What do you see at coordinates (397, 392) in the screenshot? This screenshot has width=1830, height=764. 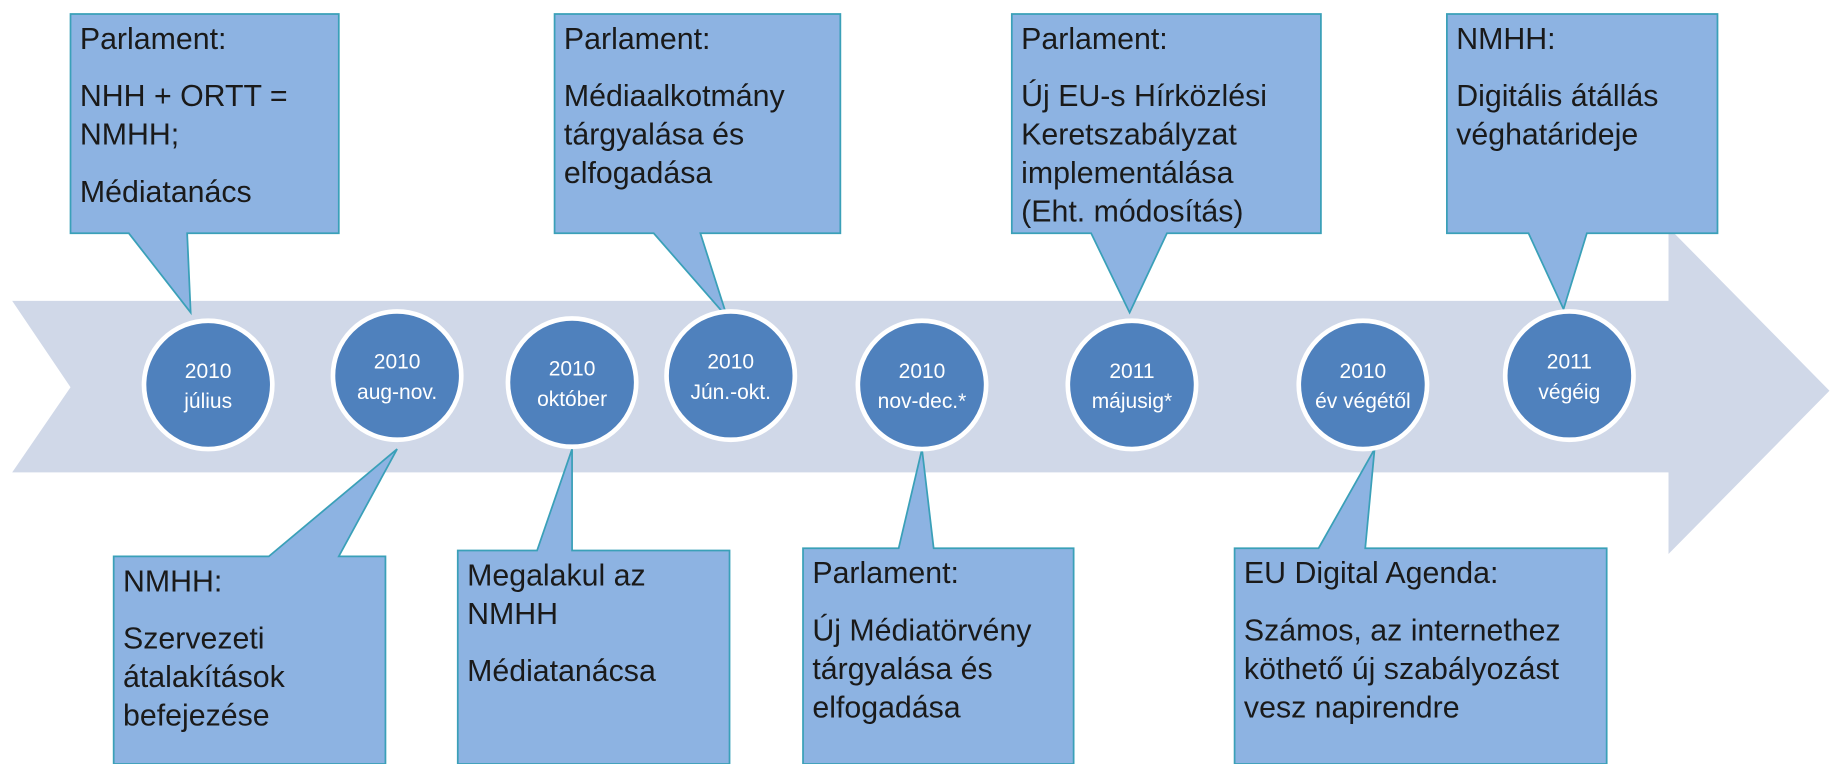 I see `milestone-period: aug-nov.` at bounding box center [397, 392].